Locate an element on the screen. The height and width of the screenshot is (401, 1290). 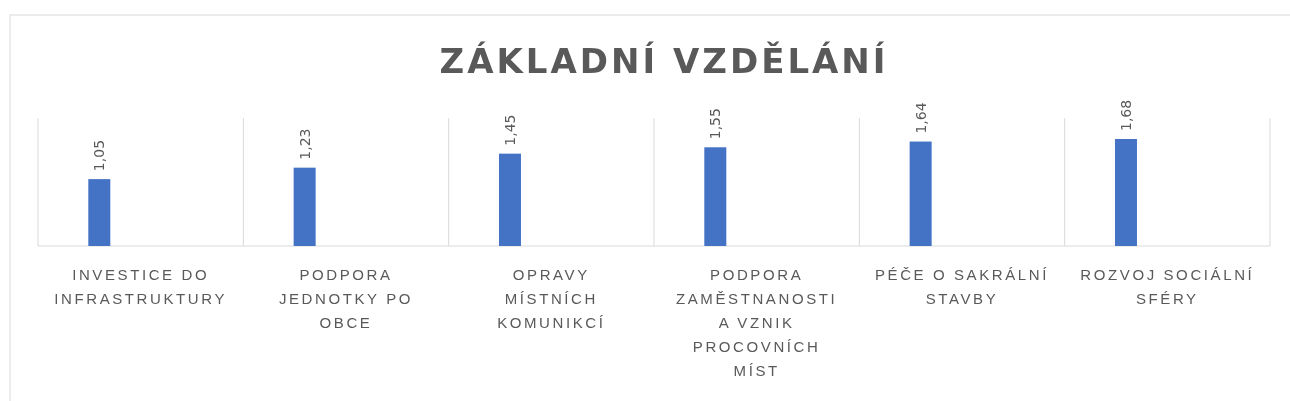
x-tick-label: PODPORA JEDNOTKY PO OBCE is located at coordinates (346, 298).